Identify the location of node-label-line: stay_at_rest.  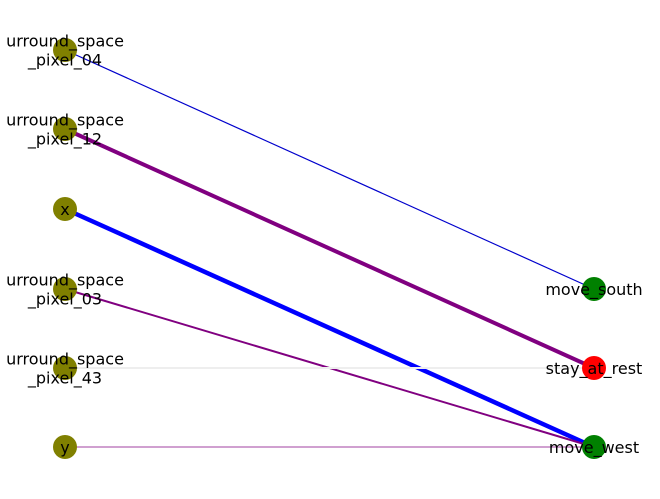
(594, 369).